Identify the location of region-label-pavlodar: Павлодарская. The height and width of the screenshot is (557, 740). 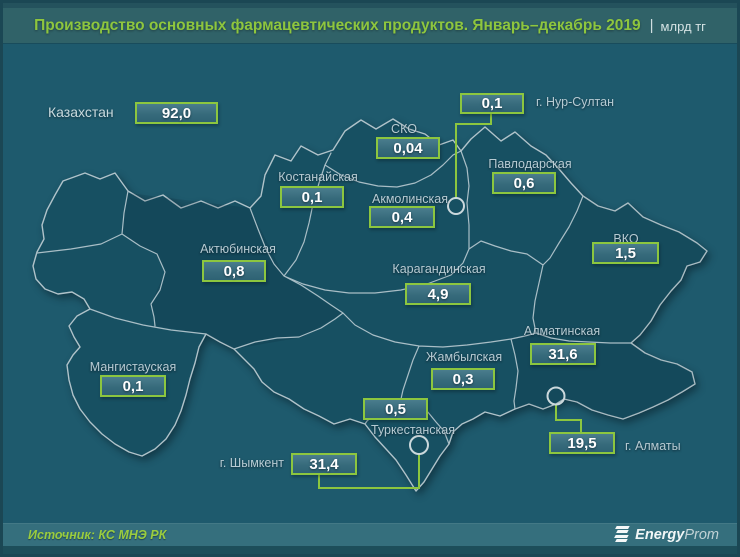
(530, 164).